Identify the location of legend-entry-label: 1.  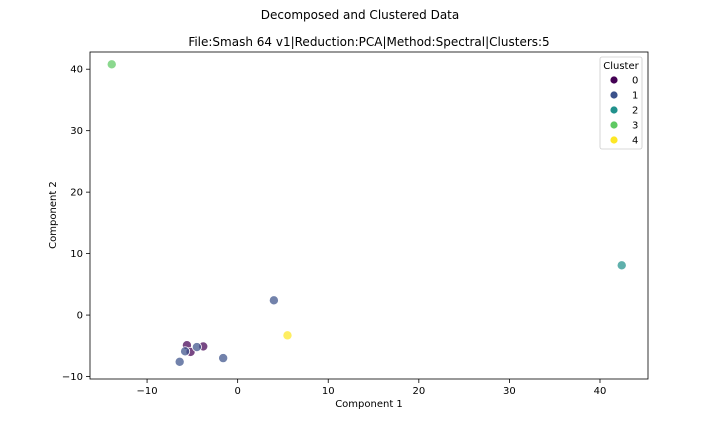
(635, 96).